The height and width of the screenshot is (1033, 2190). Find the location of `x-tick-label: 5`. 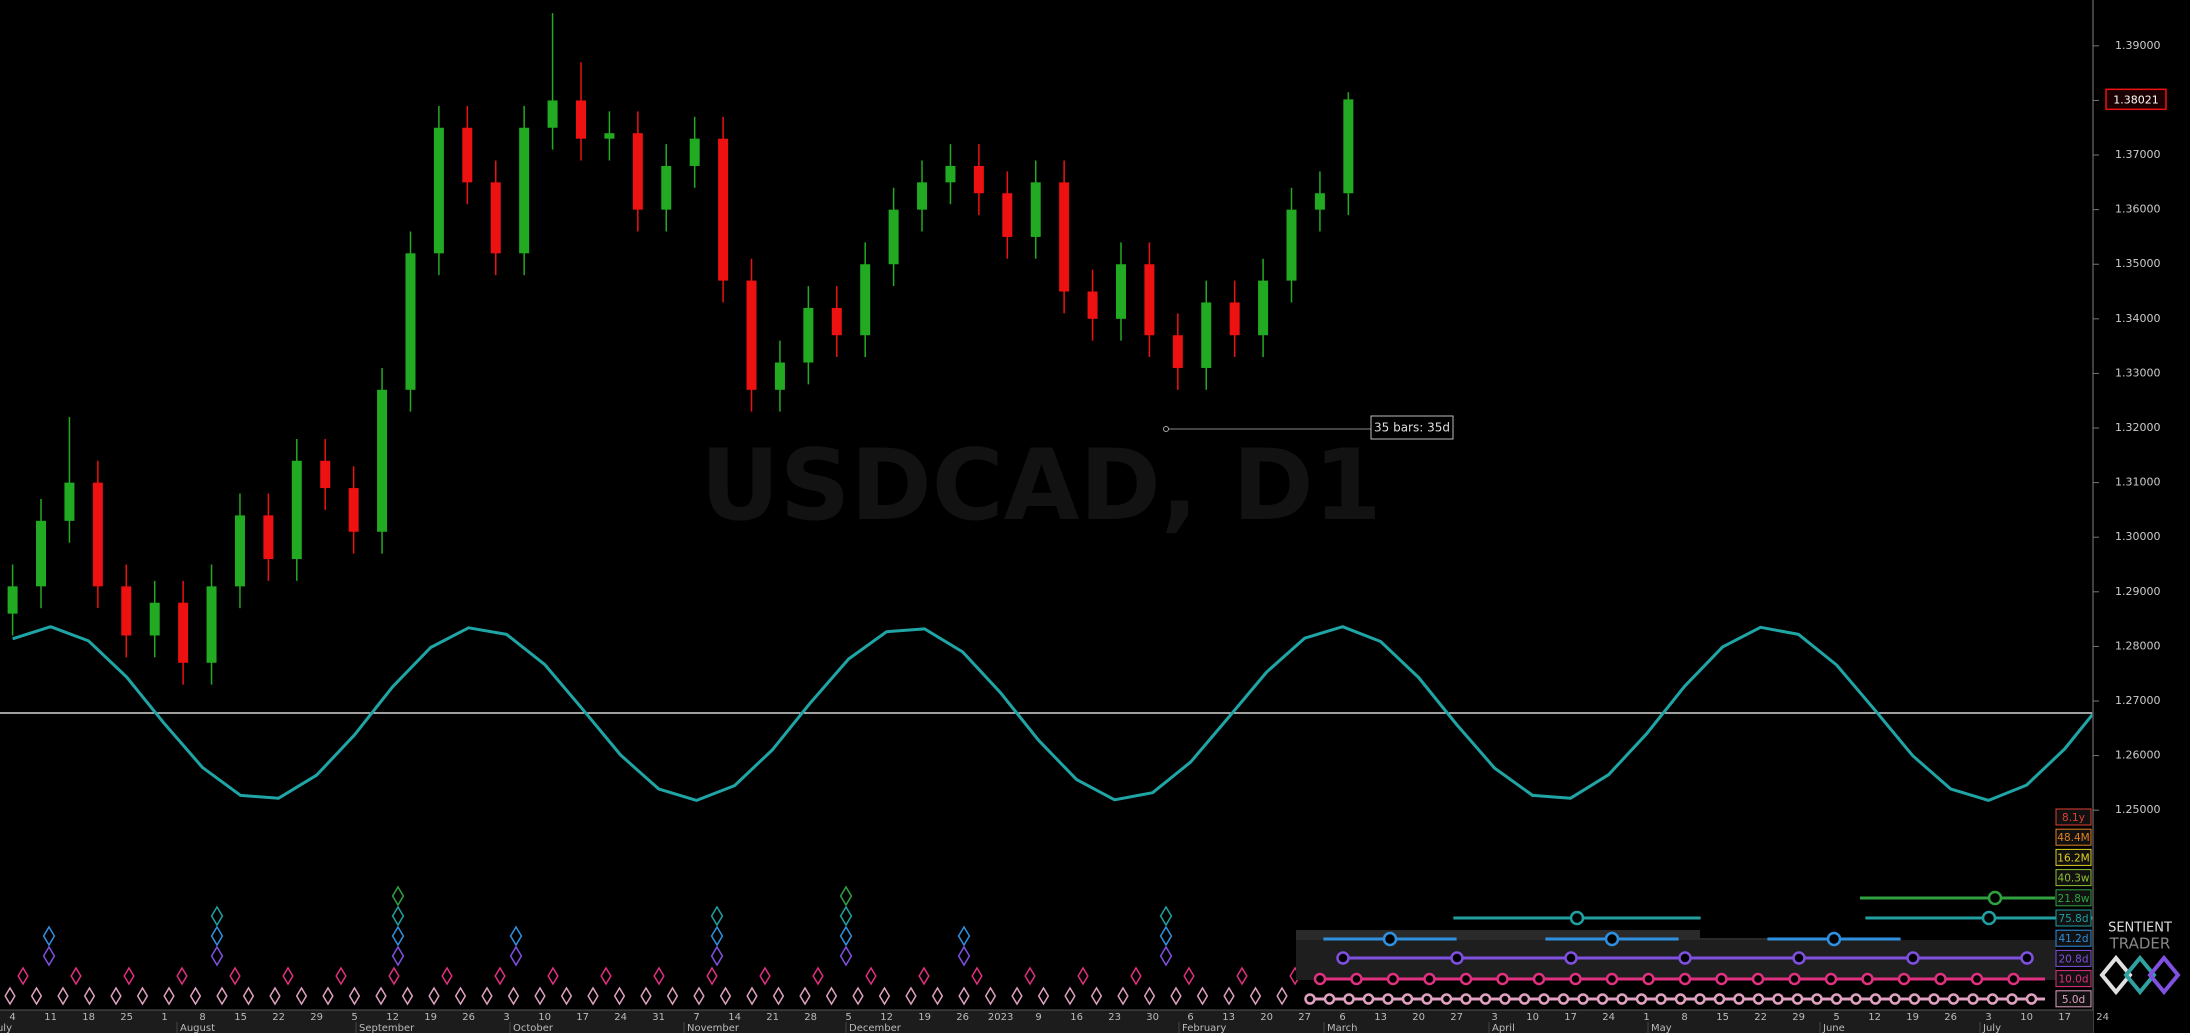

x-tick-label: 5 is located at coordinates (1836, 1017).